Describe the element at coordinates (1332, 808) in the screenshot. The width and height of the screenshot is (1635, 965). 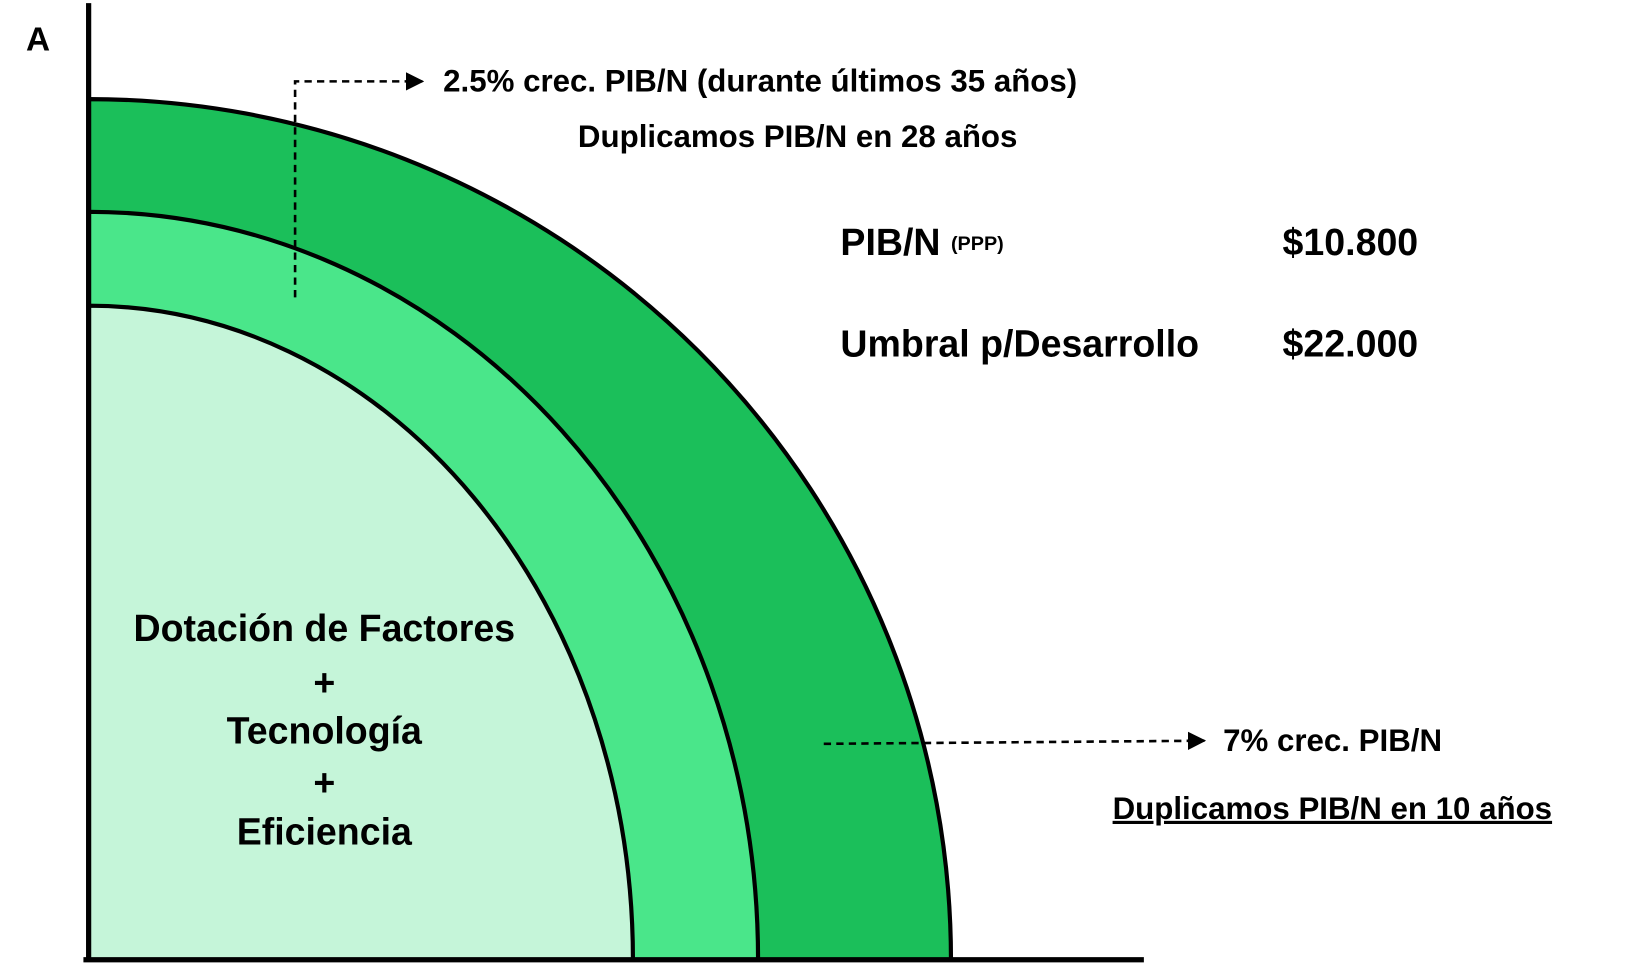
I see `note: Duplicamos PIB/N en 10 años` at that location.